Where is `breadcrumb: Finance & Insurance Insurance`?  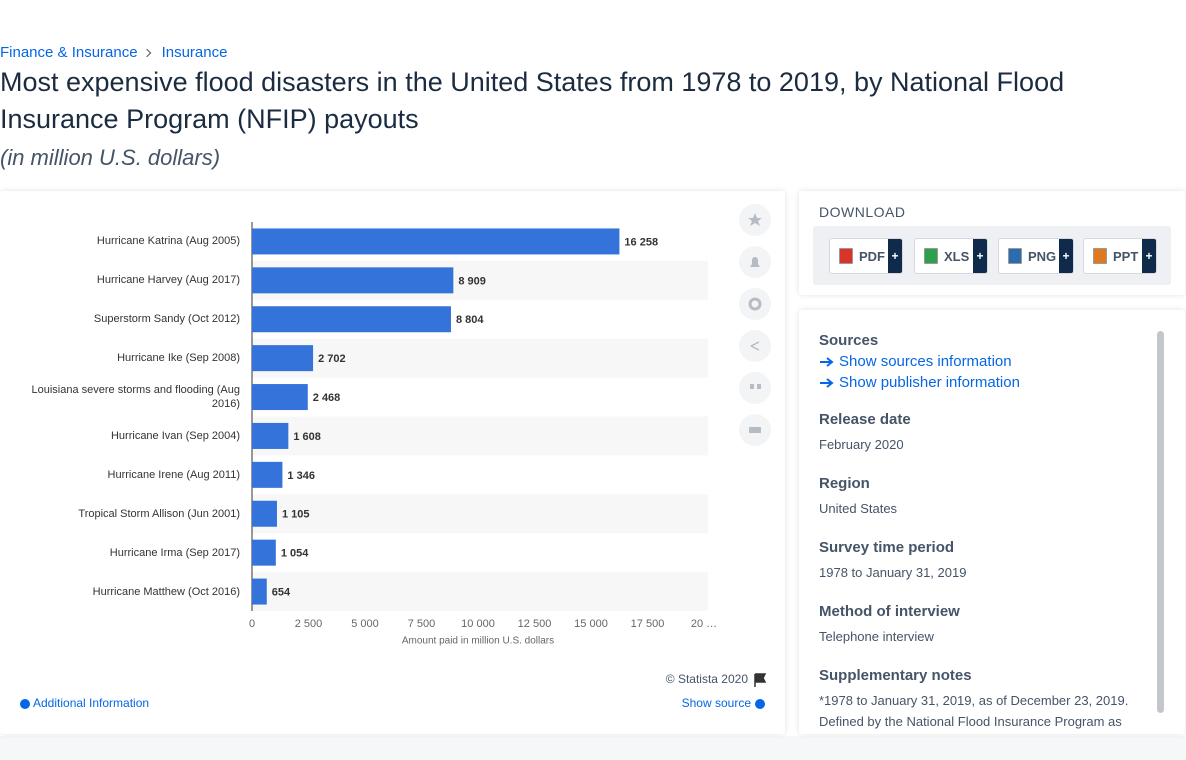 breadcrumb: Finance & Insurance Insurance is located at coordinates (113, 52).